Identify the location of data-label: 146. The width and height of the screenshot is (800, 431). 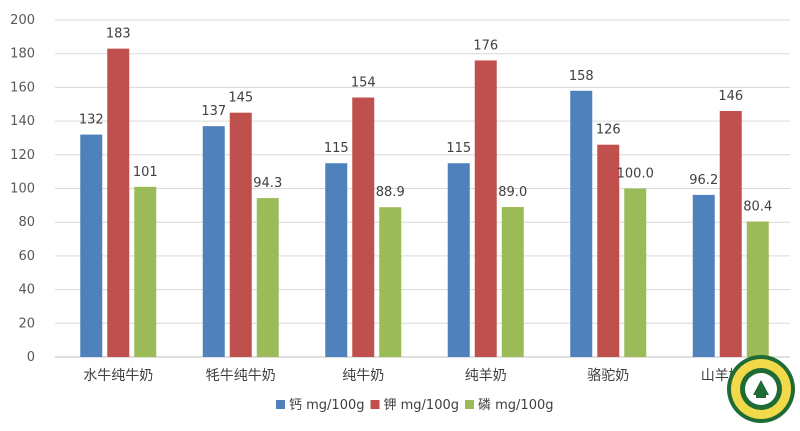
(730, 96).